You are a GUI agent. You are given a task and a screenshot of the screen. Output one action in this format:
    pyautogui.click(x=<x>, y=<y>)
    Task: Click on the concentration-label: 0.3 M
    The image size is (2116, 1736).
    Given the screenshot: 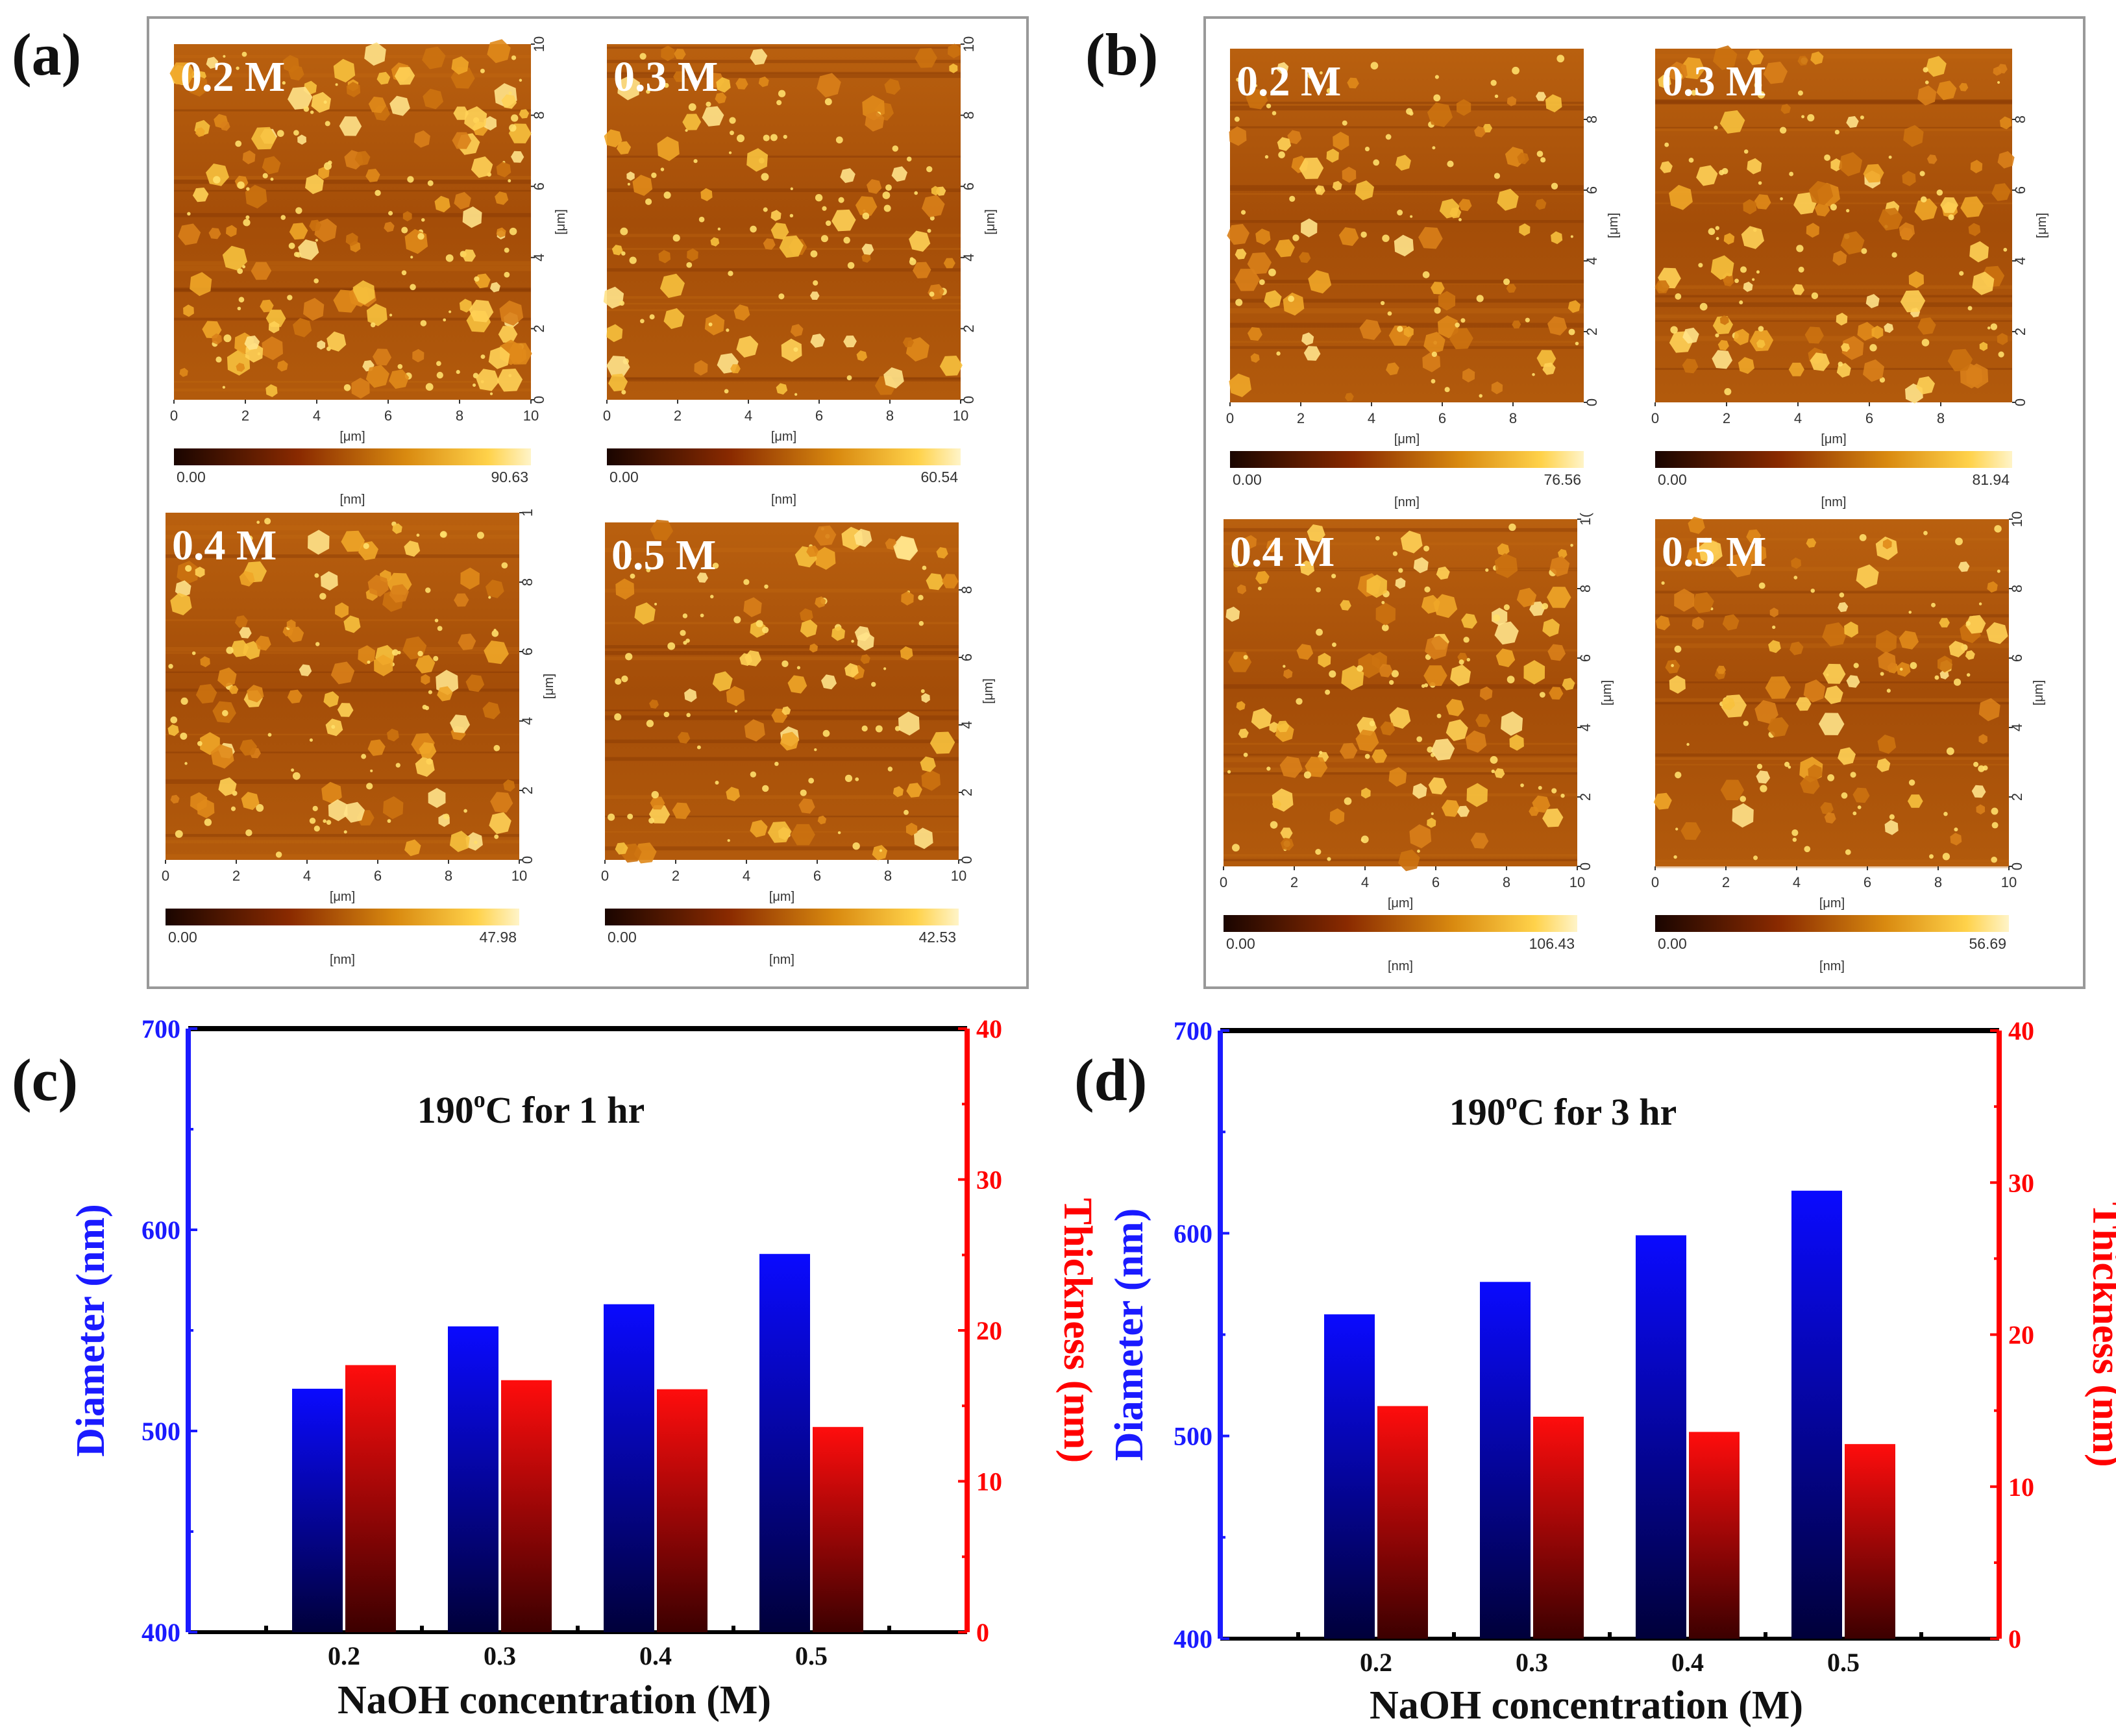 What is the action you would take?
    pyautogui.click(x=666, y=77)
    